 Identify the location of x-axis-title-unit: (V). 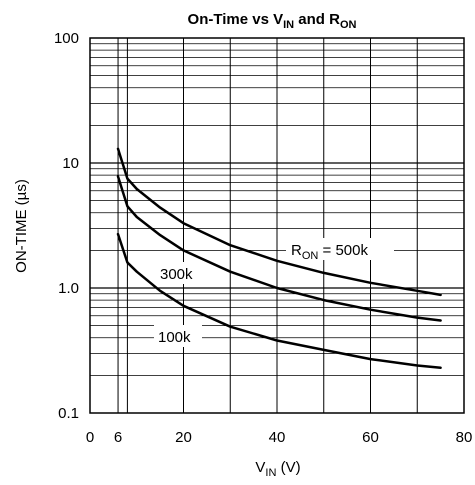
(288, 467).